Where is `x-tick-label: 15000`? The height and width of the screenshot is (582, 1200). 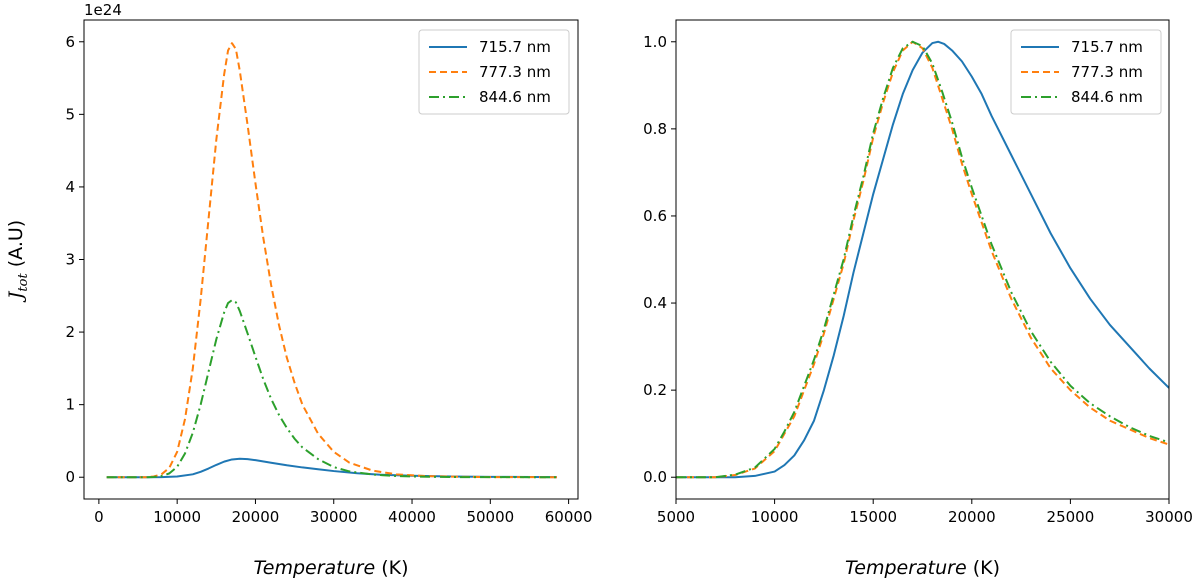 x-tick-label: 15000 is located at coordinates (873, 517).